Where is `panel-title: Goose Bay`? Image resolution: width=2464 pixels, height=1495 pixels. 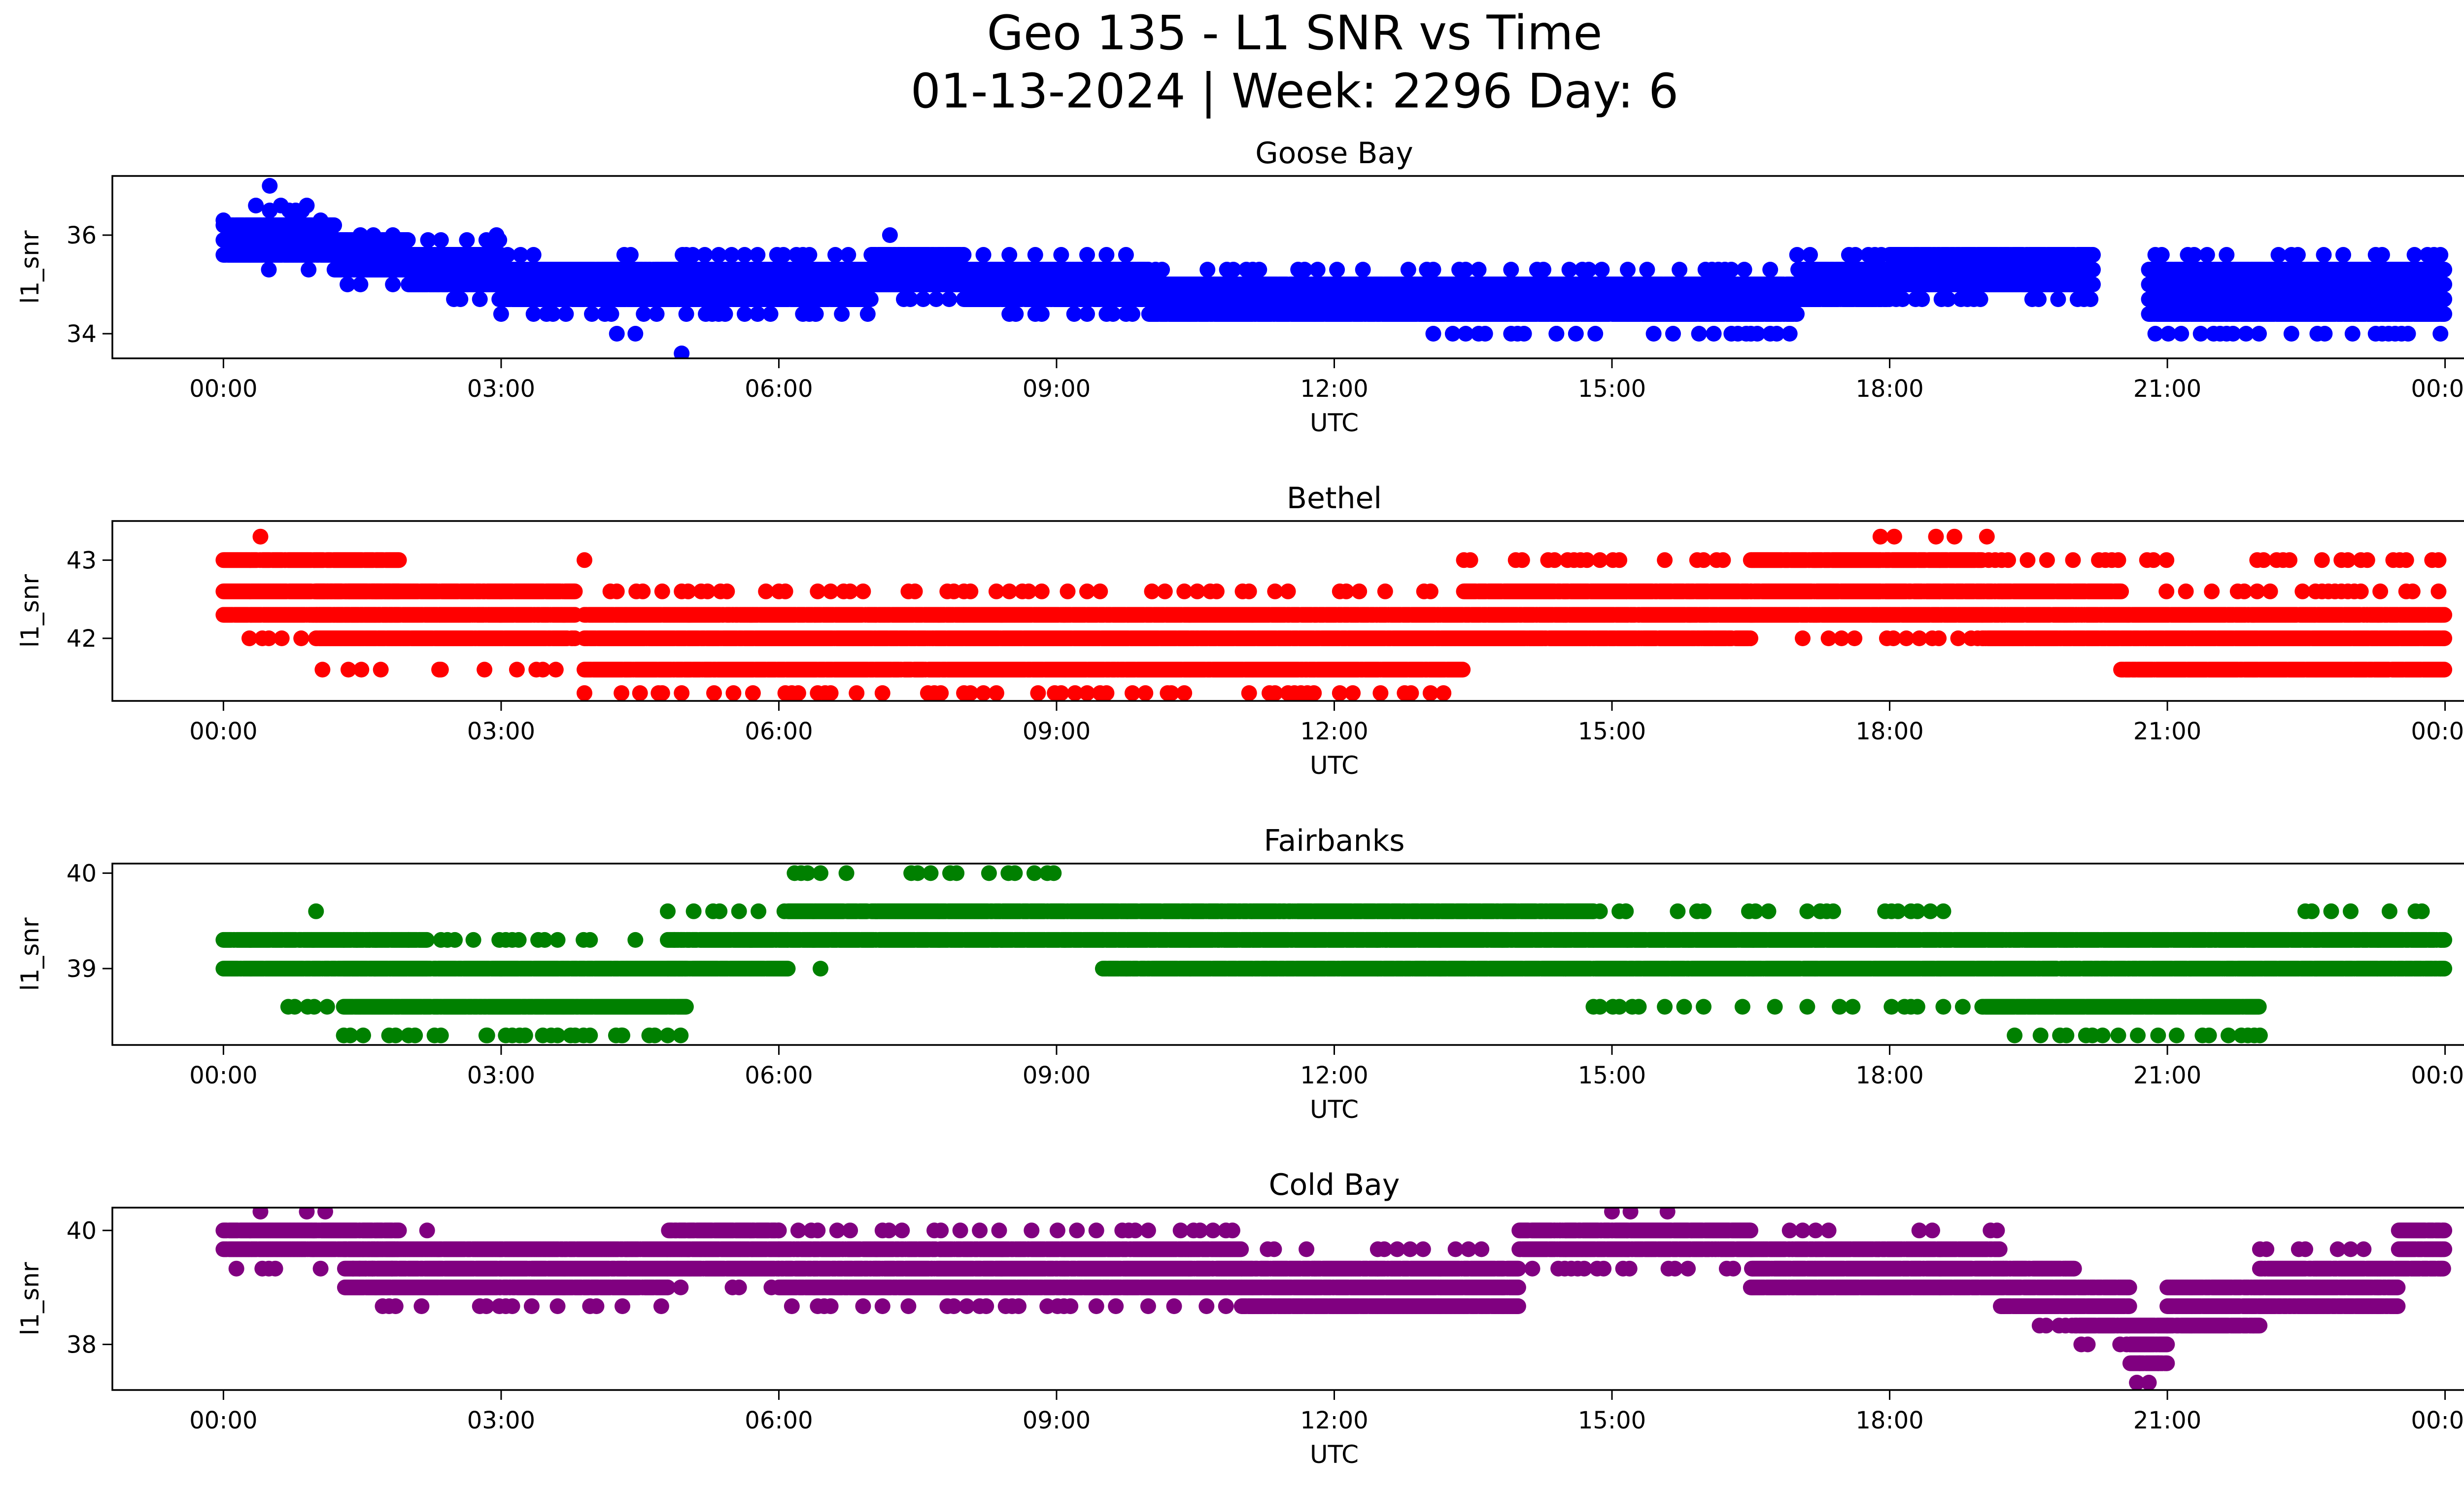 panel-title: Goose Bay is located at coordinates (1334, 153).